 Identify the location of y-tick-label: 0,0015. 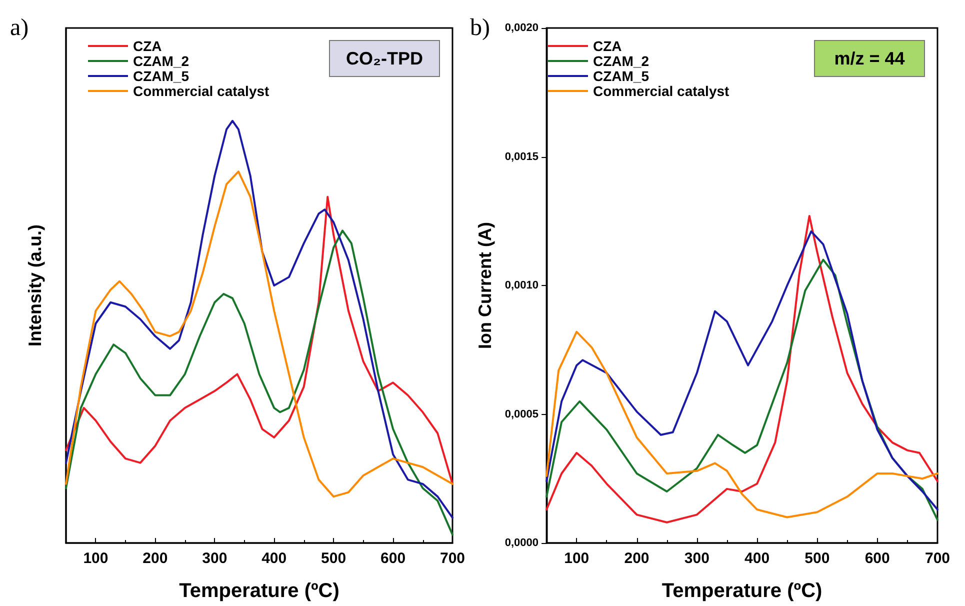
(521, 156).